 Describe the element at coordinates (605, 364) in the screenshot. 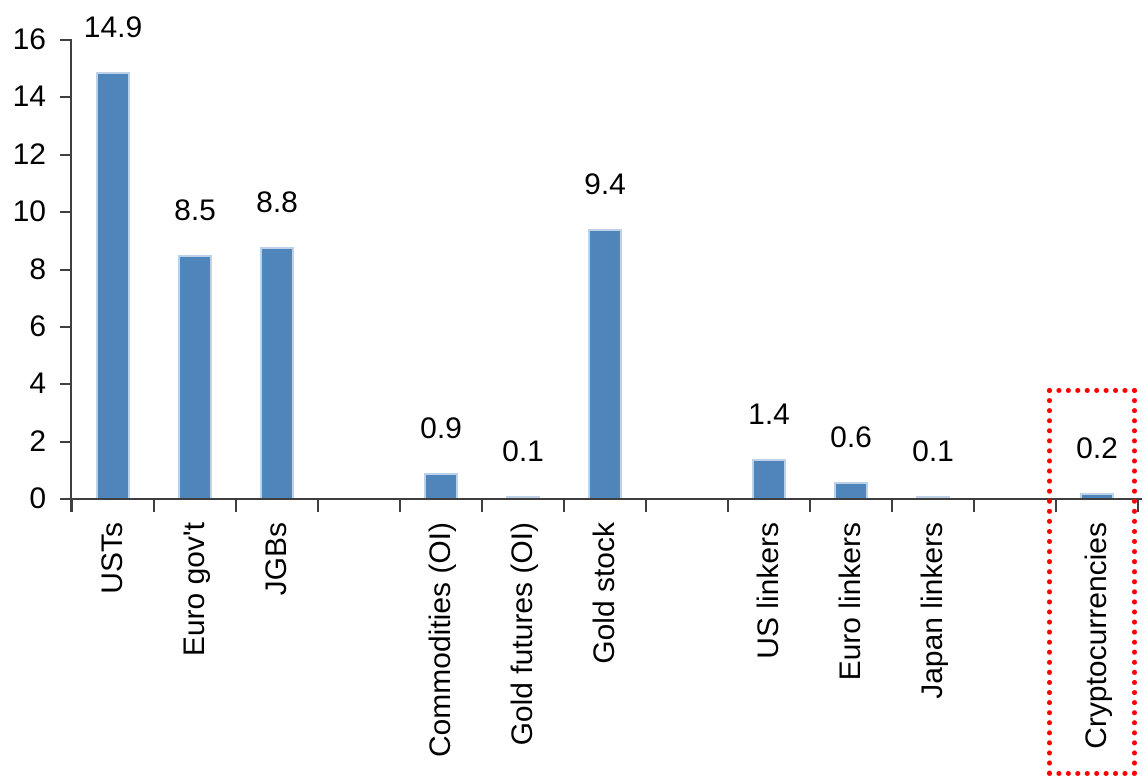

I see `bar-gold-stock` at that location.